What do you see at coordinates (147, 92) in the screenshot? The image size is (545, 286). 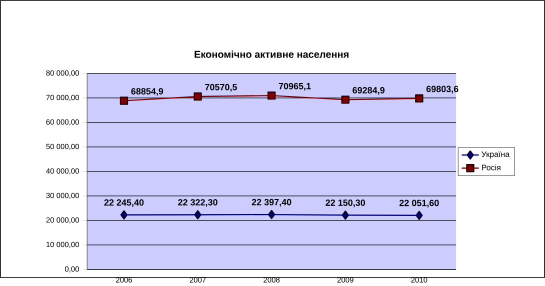 I see `data-label: 68854,9` at bounding box center [147, 92].